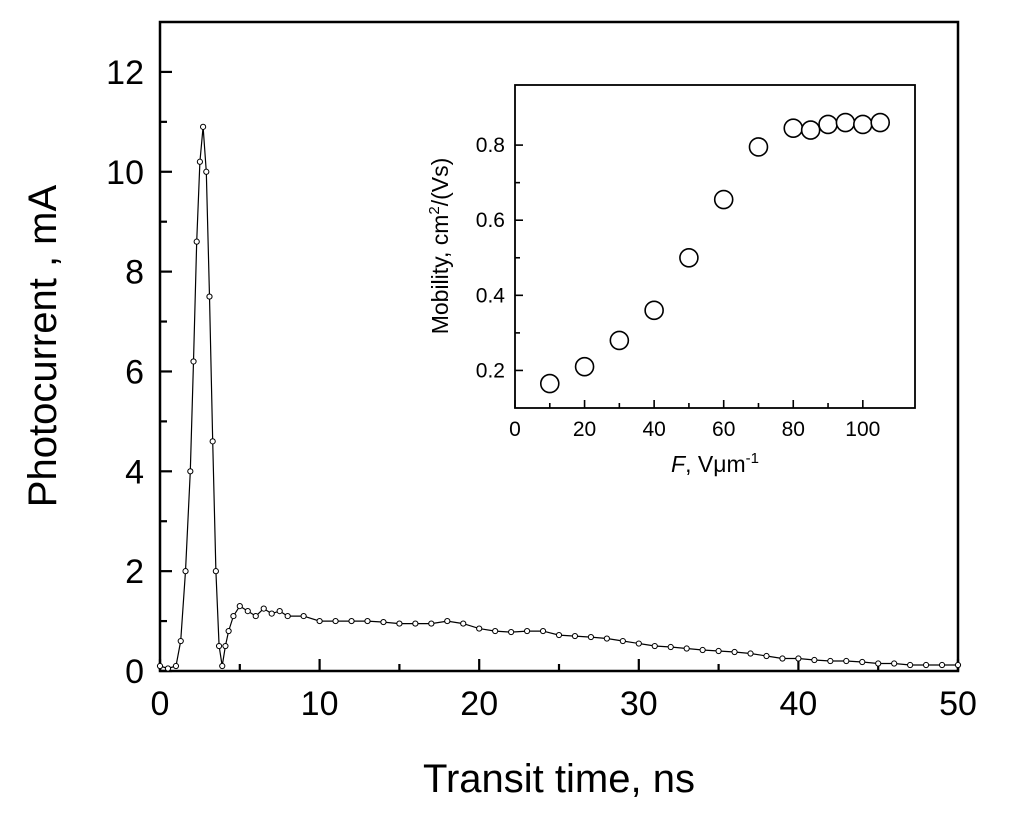 This screenshot has height=823, width=1024. I want to click on x-tick-label: 10, so click(320, 704).